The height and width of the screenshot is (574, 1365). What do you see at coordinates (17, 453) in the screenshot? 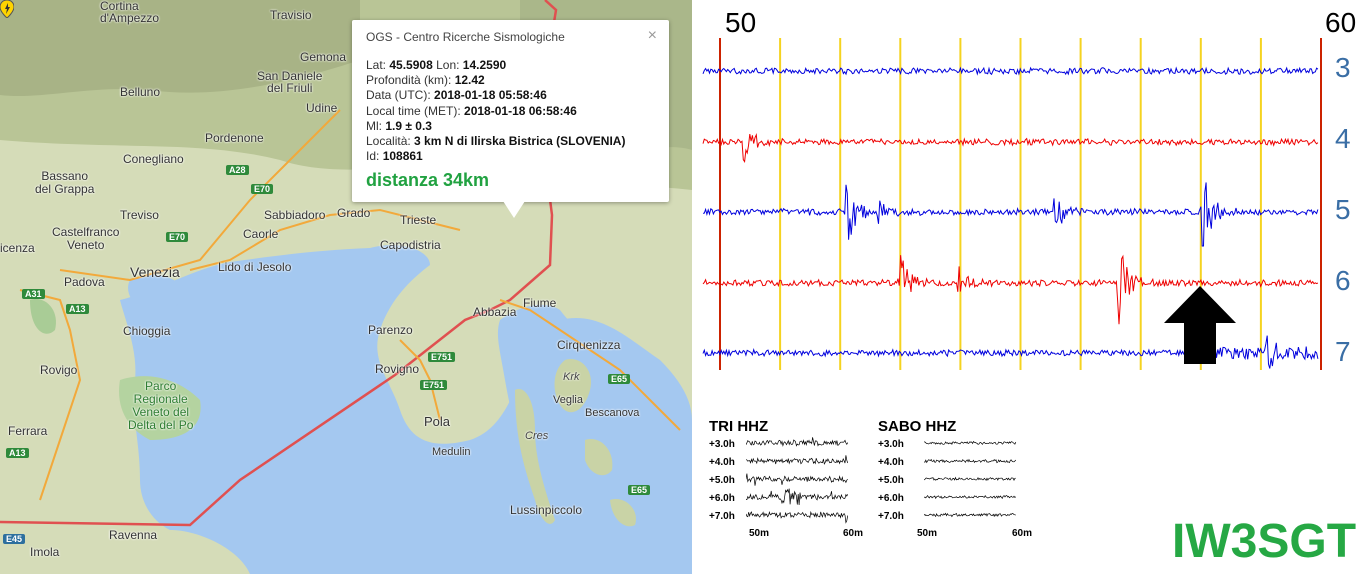
I see `road-shield-a13b: A13` at bounding box center [17, 453].